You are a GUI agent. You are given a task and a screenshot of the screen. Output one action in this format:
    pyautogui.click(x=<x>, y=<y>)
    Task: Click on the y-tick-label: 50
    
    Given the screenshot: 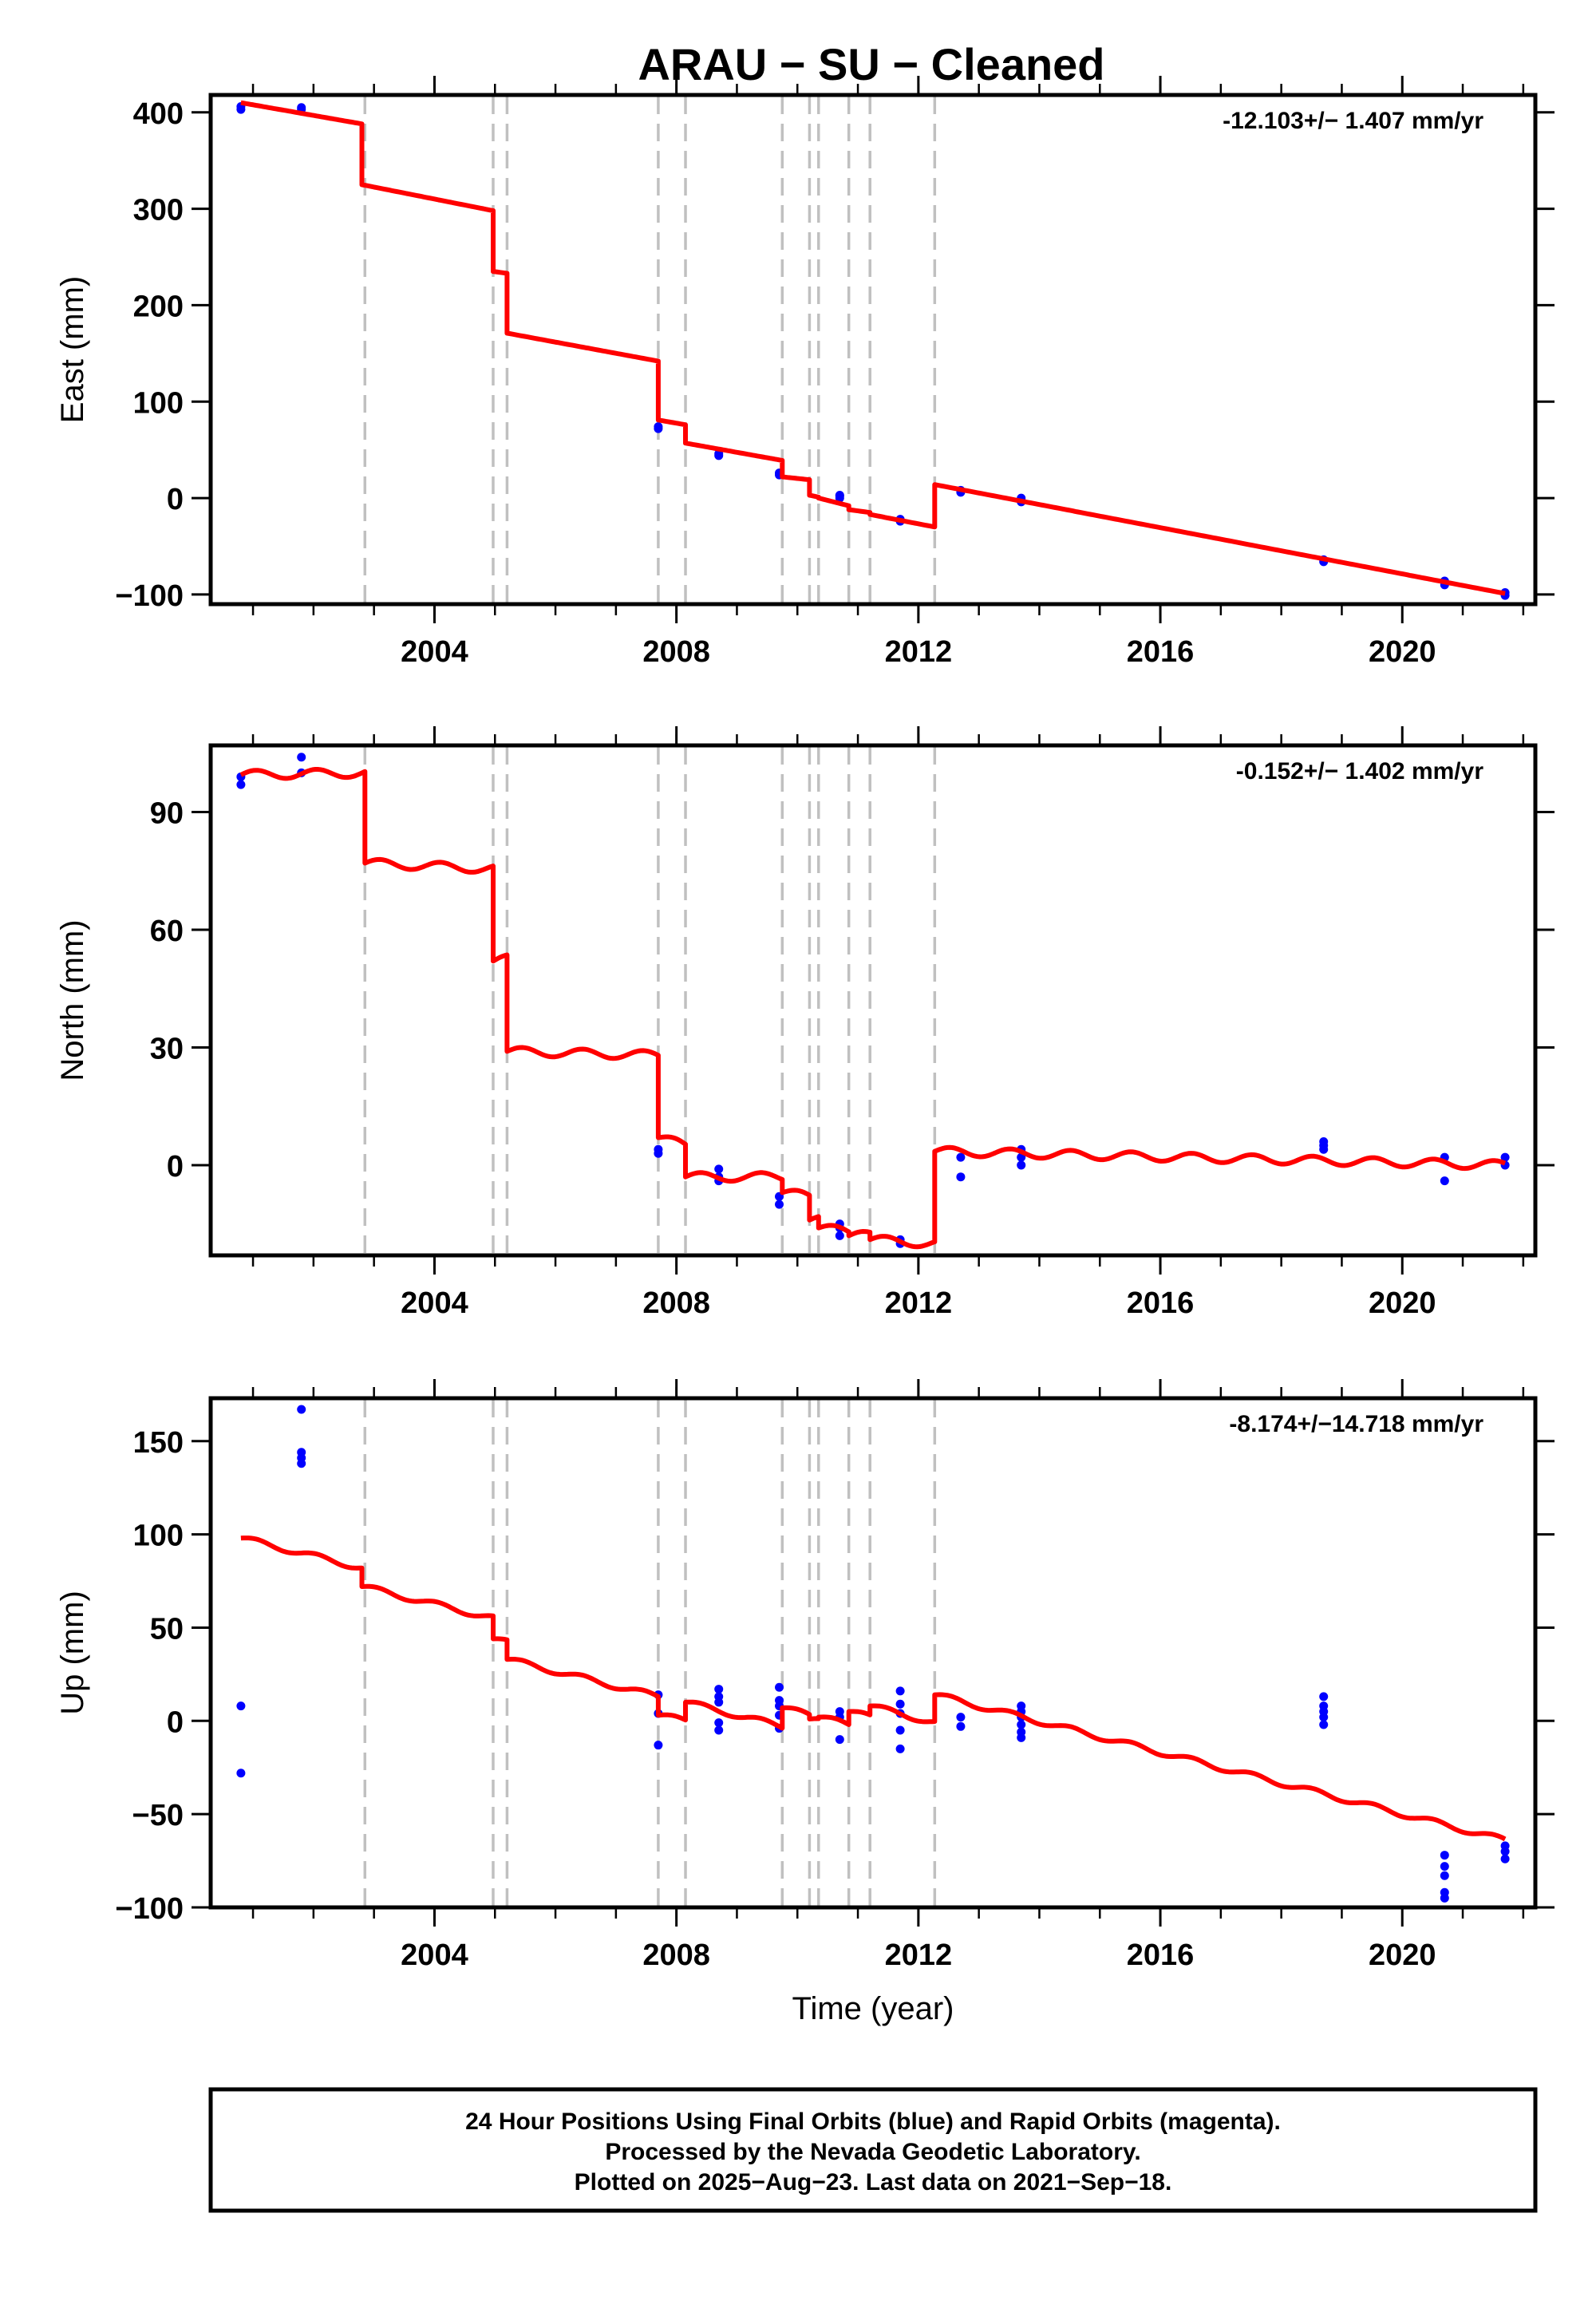 What is the action you would take?
    pyautogui.click(x=167, y=1629)
    